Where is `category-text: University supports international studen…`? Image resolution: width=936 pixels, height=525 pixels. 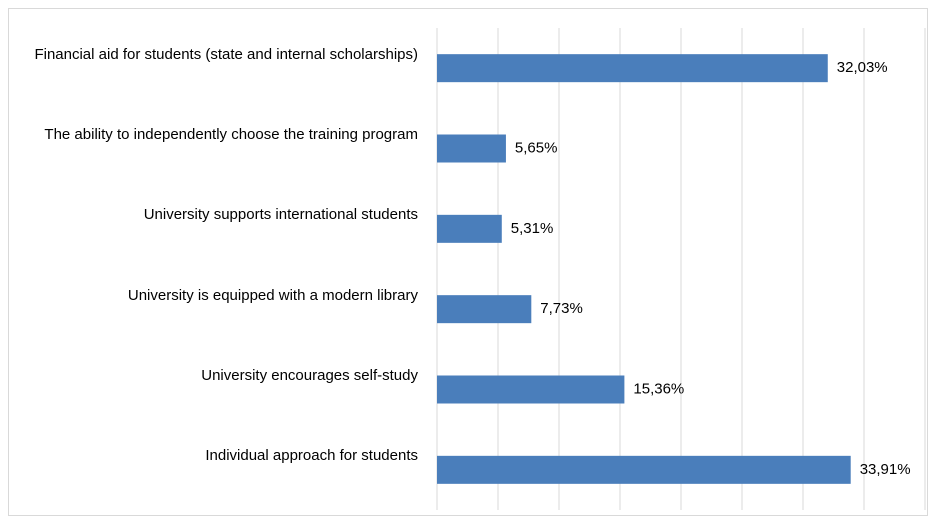 category-text: University supports international studen… is located at coordinates (280, 215).